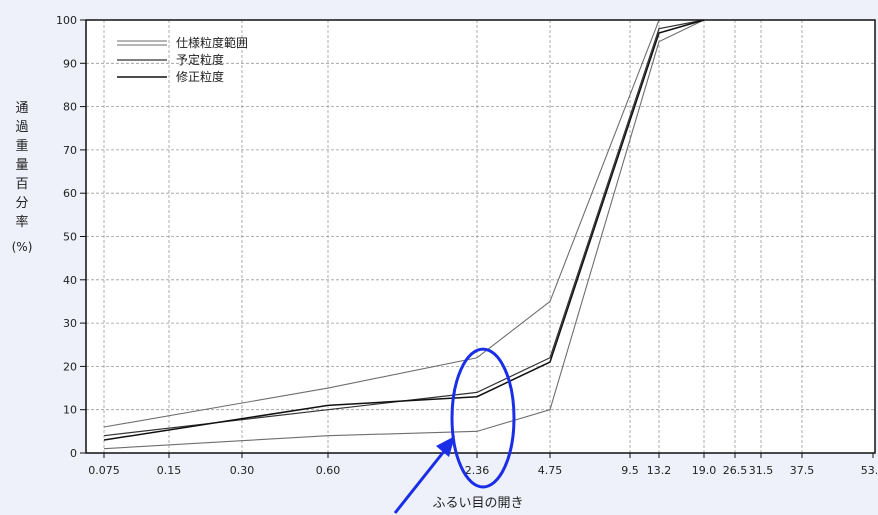 The height and width of the screenshot is (515, 878). Describe the element at coordinates (70, 63) in the screenshot. I see `y-tick-label-90: 90` at that location.